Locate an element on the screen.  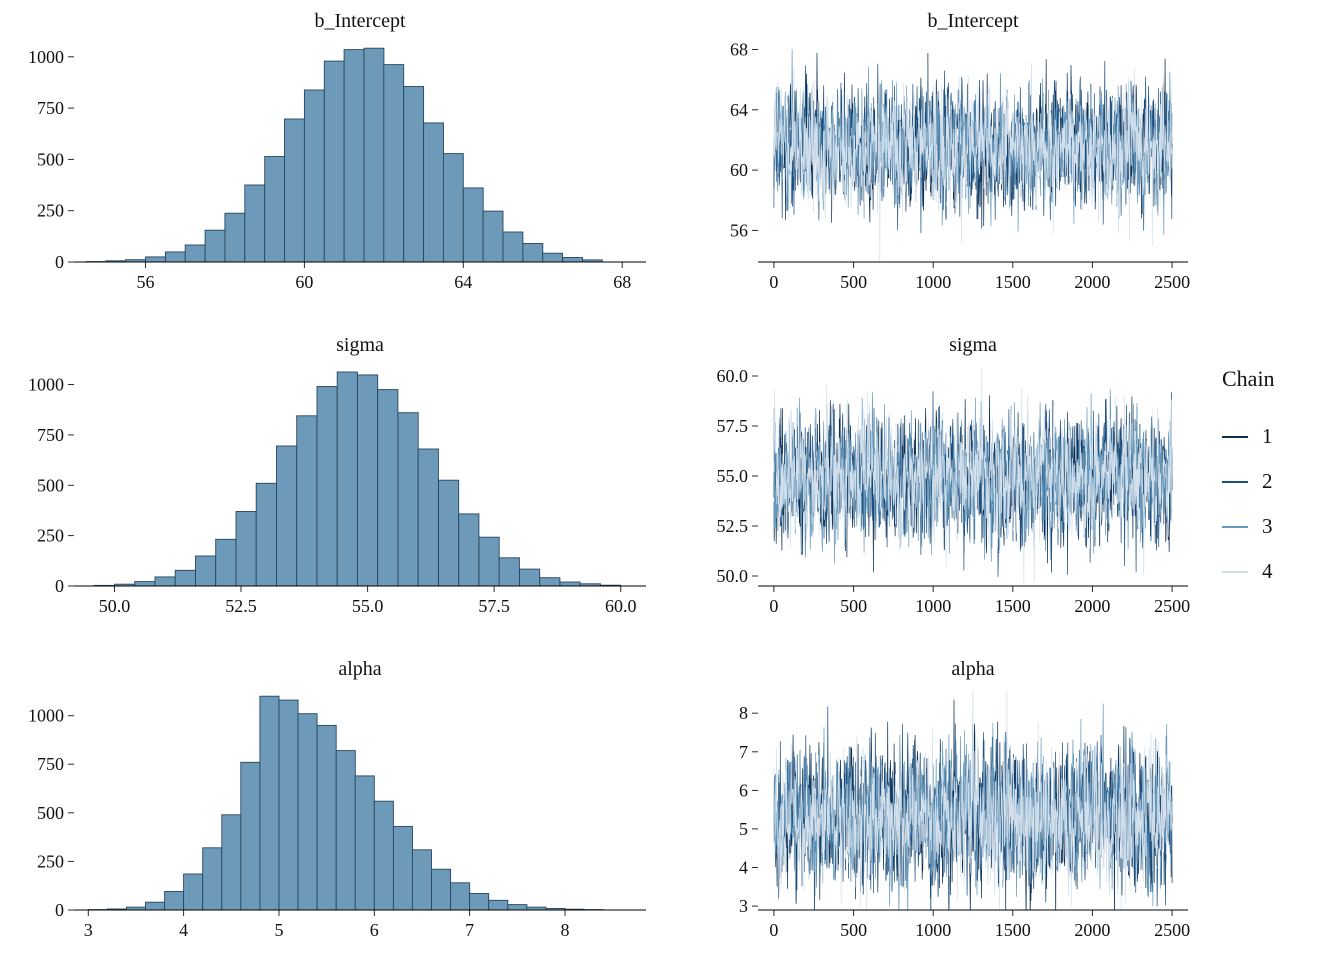
panel-trace-b-intercept: b_Intercept 0 500 1000 1500 2000 2500 56 60 64 68 is located at coordinates (948, 152).